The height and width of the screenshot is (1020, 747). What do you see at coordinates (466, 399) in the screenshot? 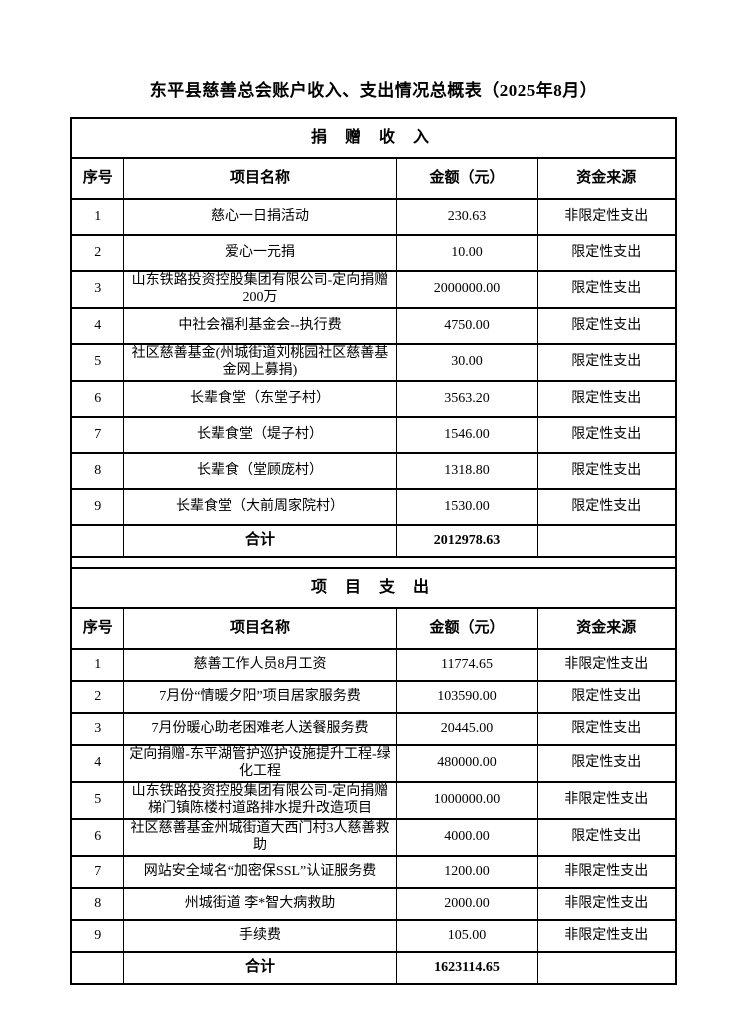
I see `cell-amount: 3563.20` at bounding box center [466, 399].